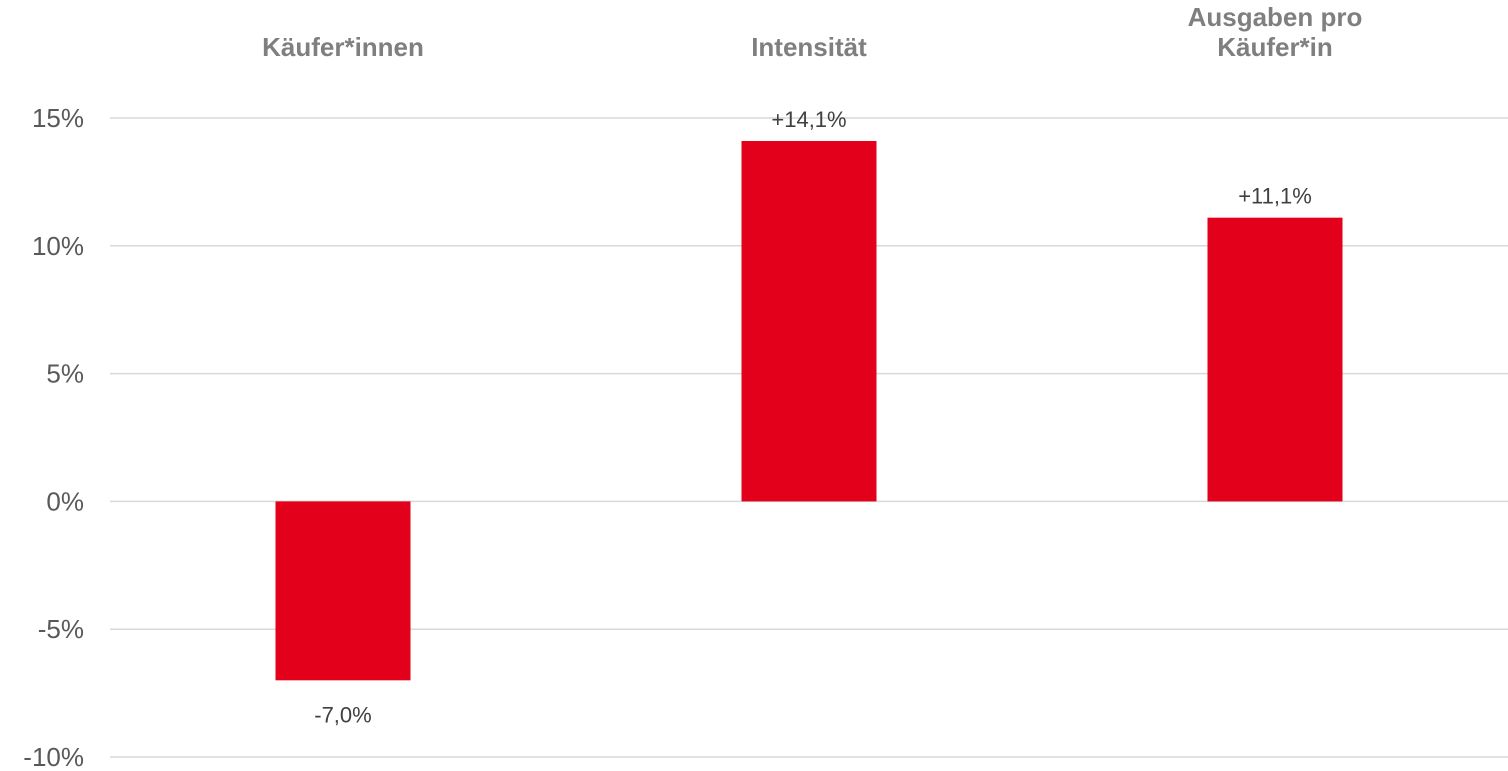 The width and height of the screenshot is (1508, 771). What do you see at coordinates (1275, 17) in the screenshot?
I see `category-label: Ausgaben pro` at bounding box center [1275, 17].